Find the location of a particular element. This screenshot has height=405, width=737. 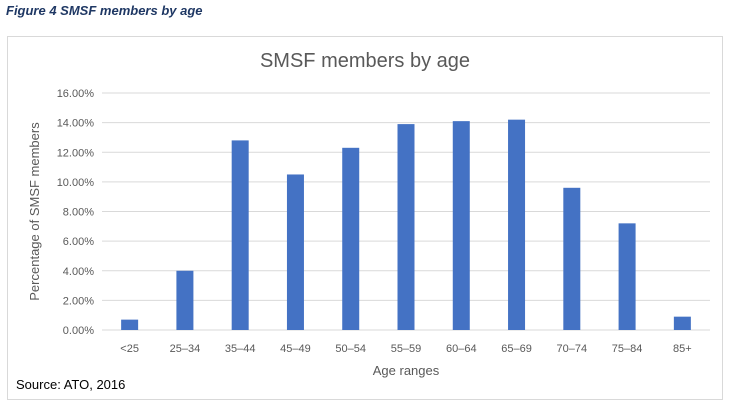

x-tick-label: 70–74 is located at coordinates (572, 349).